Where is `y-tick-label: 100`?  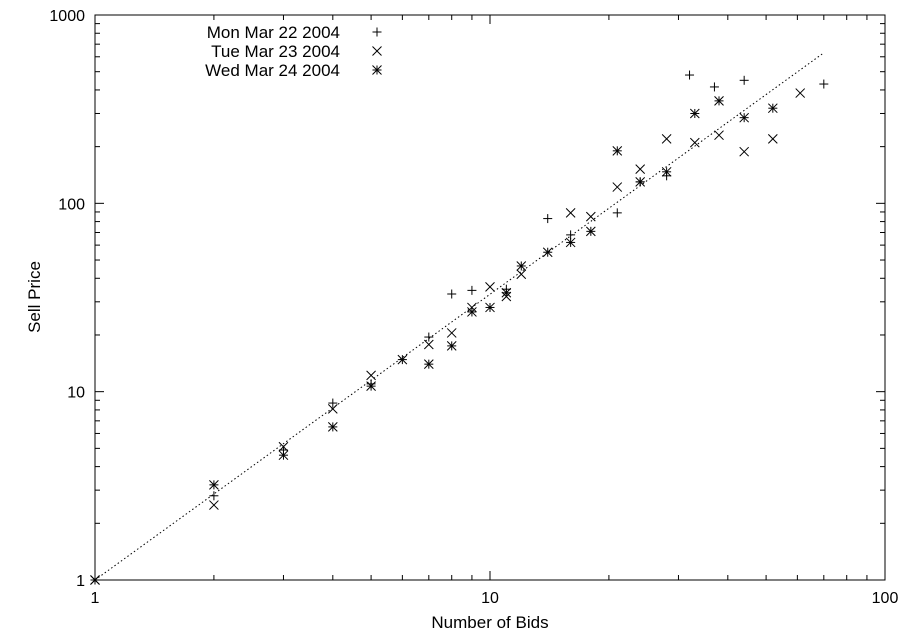 y-tick-label: 100 is located at coordinates (71, 204).